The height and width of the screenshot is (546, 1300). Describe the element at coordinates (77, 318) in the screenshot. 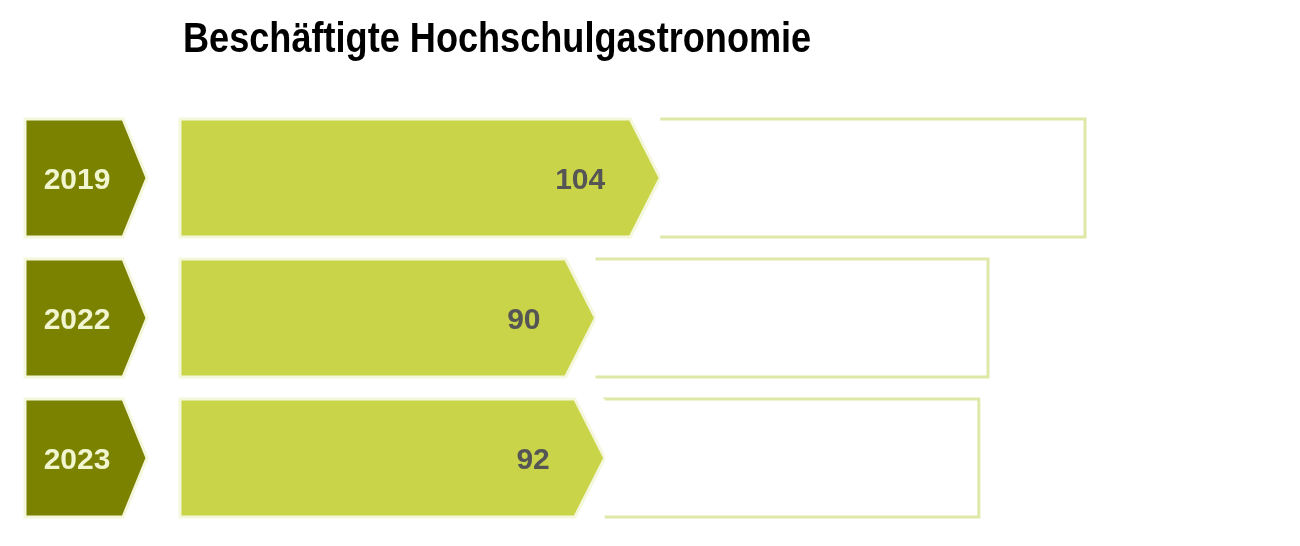

I see `y-tick-label: 2022` at that location.